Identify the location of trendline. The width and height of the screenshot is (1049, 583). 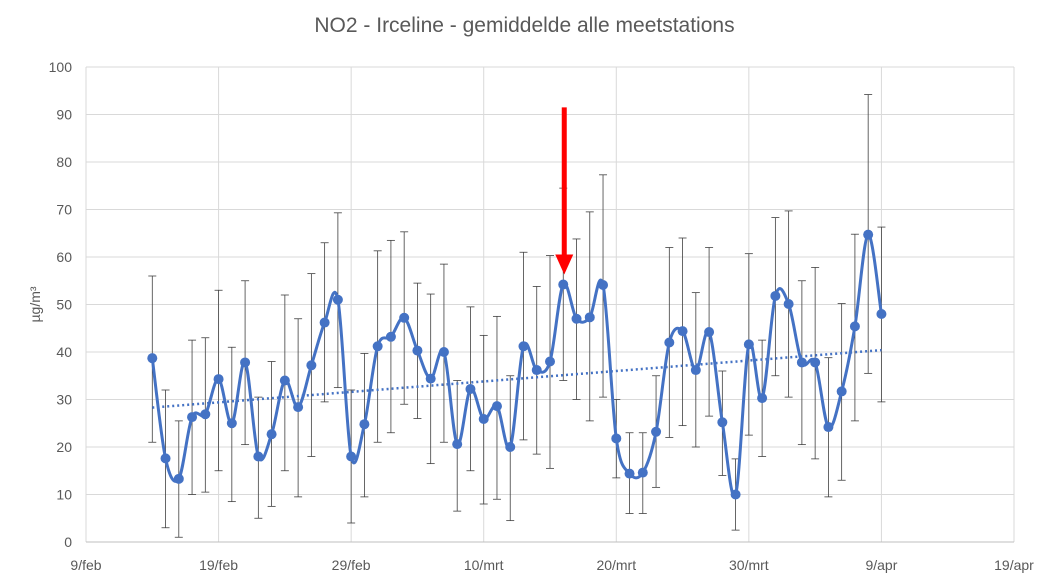
(517, 378).